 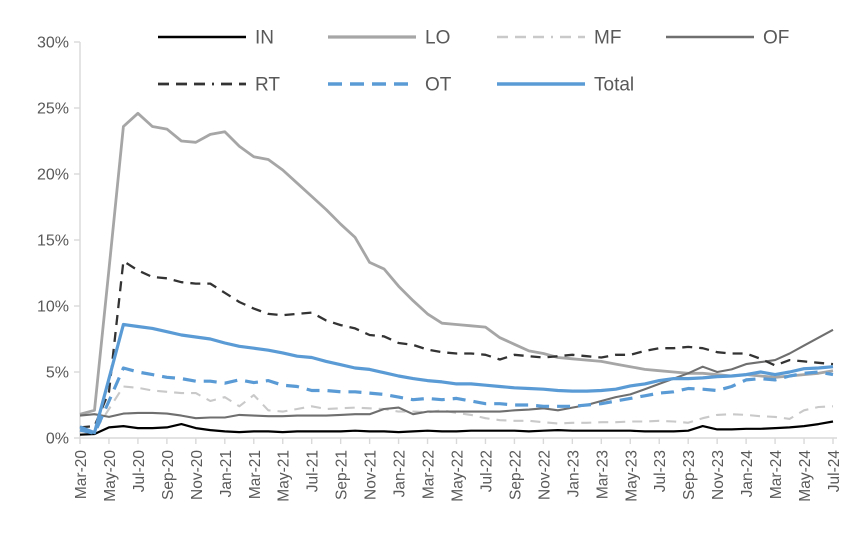 What do you see at coordinates (718, 475) in the screenshot?
I see `x-tick-label: Nov-23` at bounding box center [718, 475].